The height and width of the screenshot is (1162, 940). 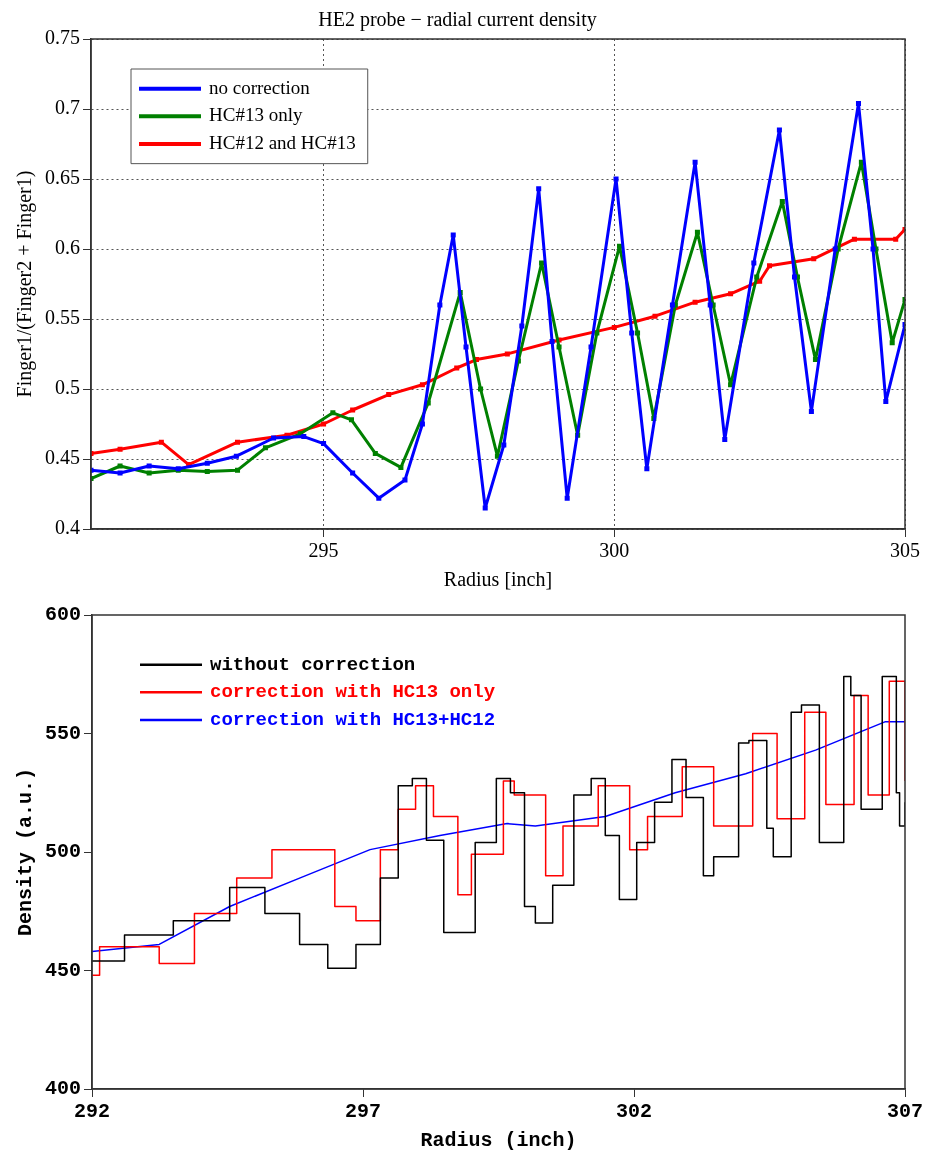 I want to click on legend-label: HC#13 only, so click(x=256, y=115).